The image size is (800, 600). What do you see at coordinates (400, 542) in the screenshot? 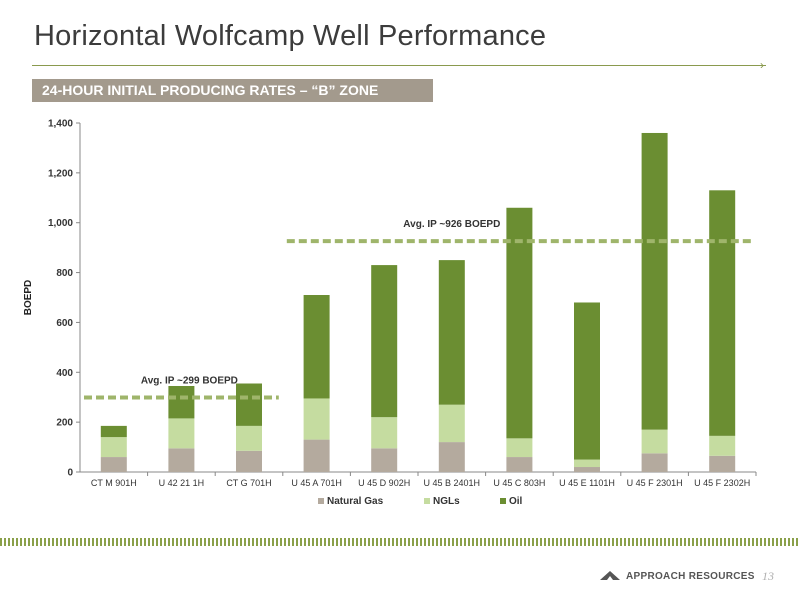
I see `footer-divider` at bounding box center [400, 542].